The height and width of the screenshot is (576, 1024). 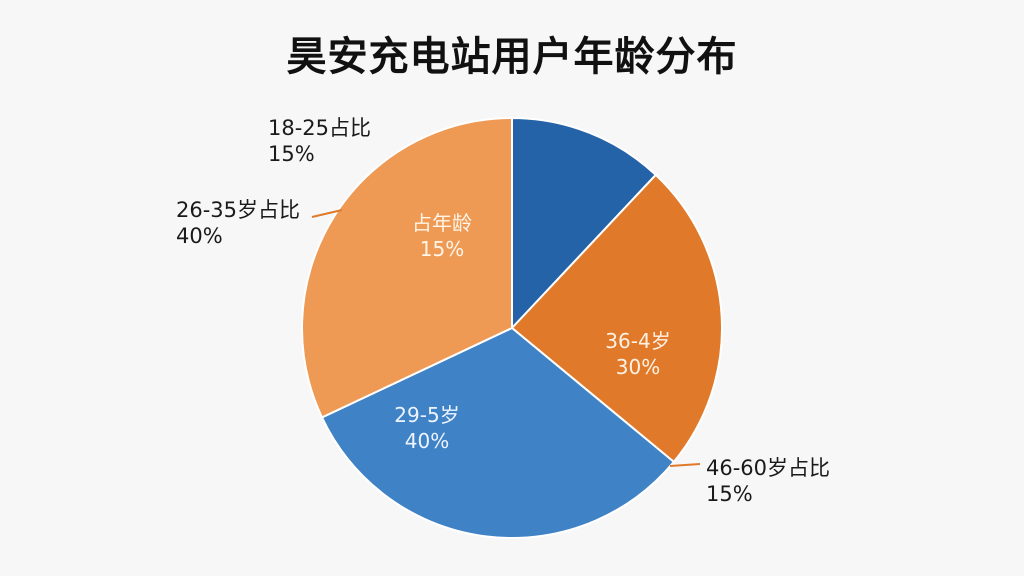 I want to click on slice-label-blue: 29-5岁 40%, so click(x=427, y=428).